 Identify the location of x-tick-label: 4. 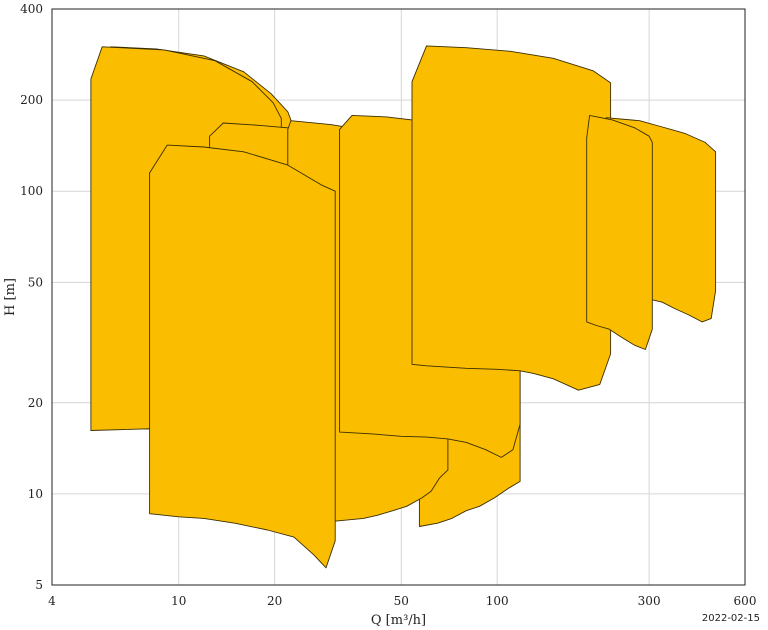
(52, 601).